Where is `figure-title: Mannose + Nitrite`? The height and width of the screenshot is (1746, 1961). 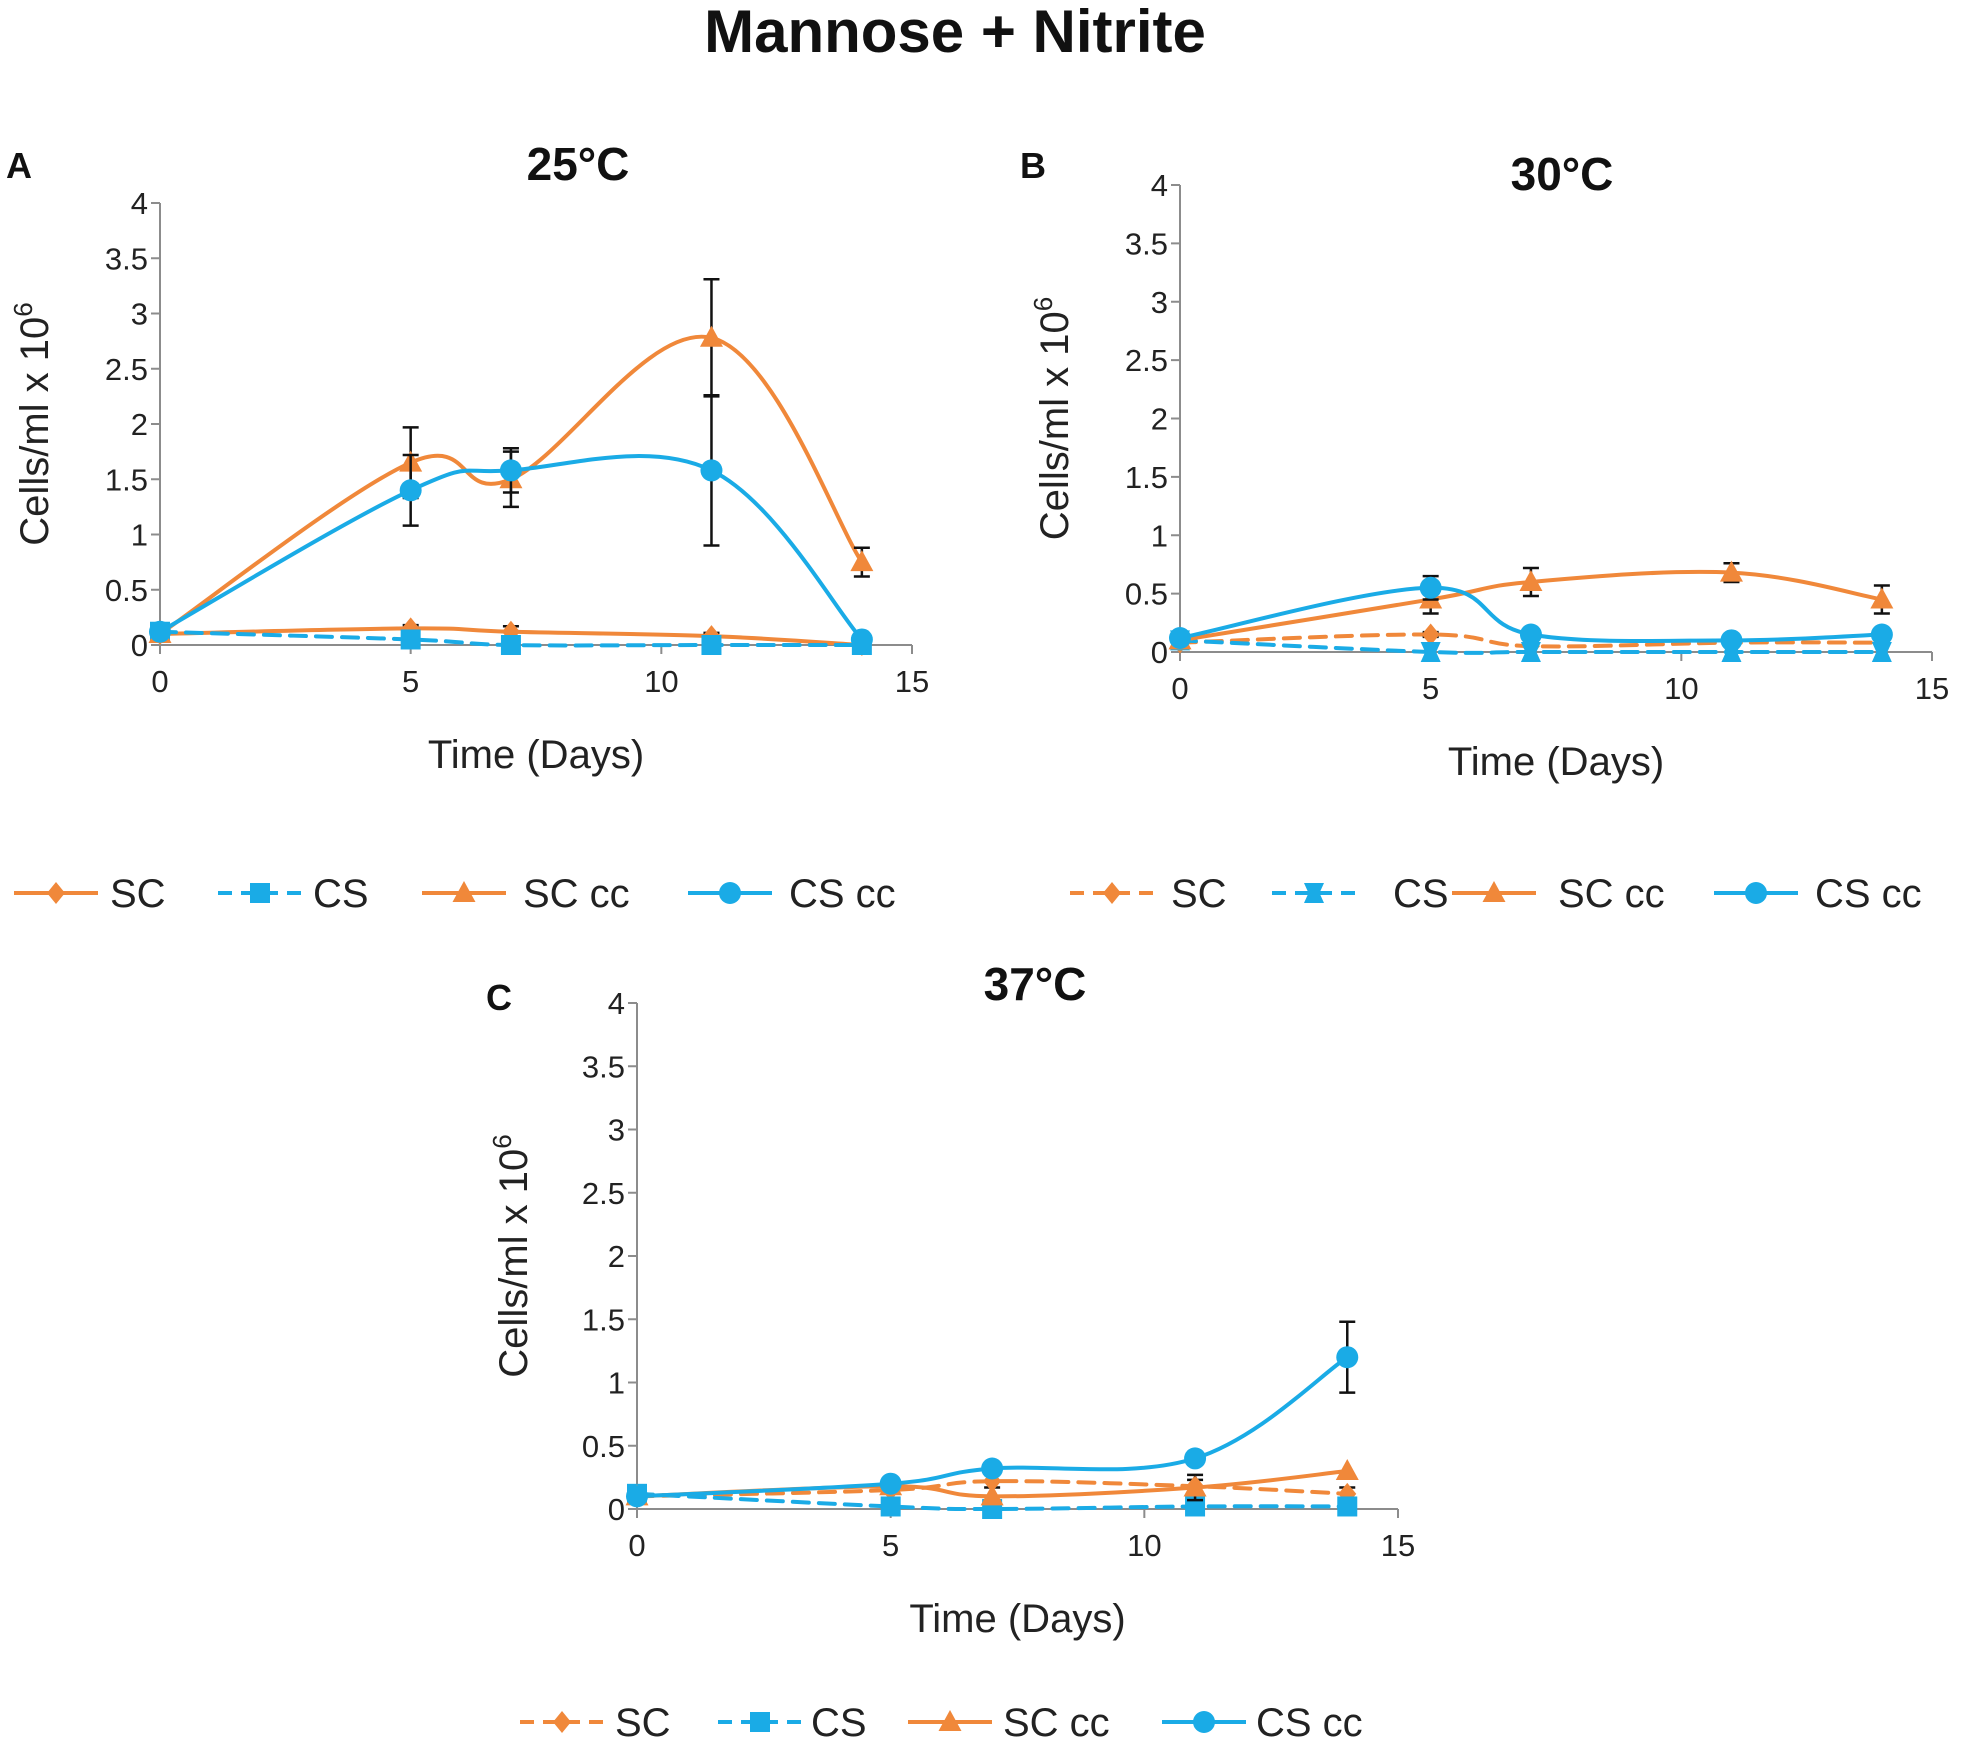
figure-title: Mannose + Nitrite is located at coordinates (955, 32).